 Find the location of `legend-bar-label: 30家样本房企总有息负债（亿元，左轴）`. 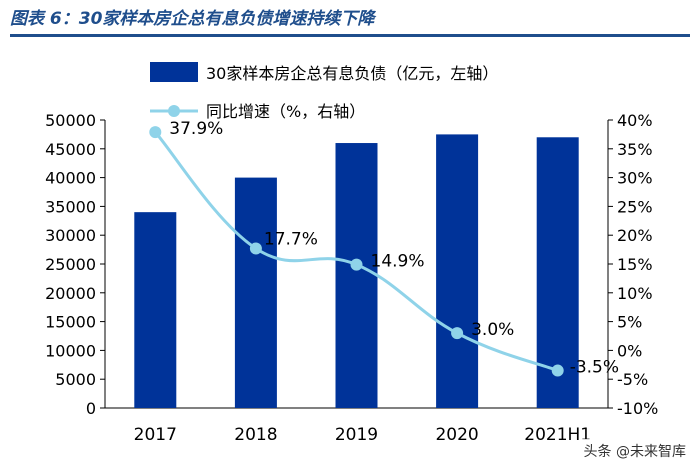

legend-bar-label: 30家样本房企总有息负债（亿元，左轴） is located at coordinates (352, 73).